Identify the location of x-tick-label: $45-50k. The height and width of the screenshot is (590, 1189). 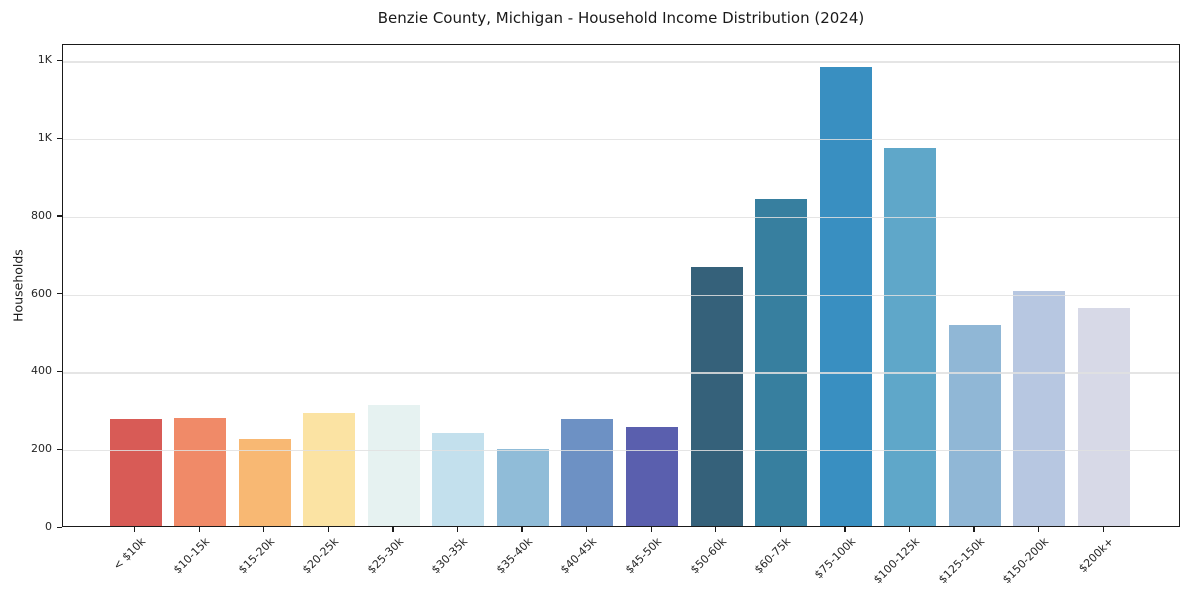
(643, 556).